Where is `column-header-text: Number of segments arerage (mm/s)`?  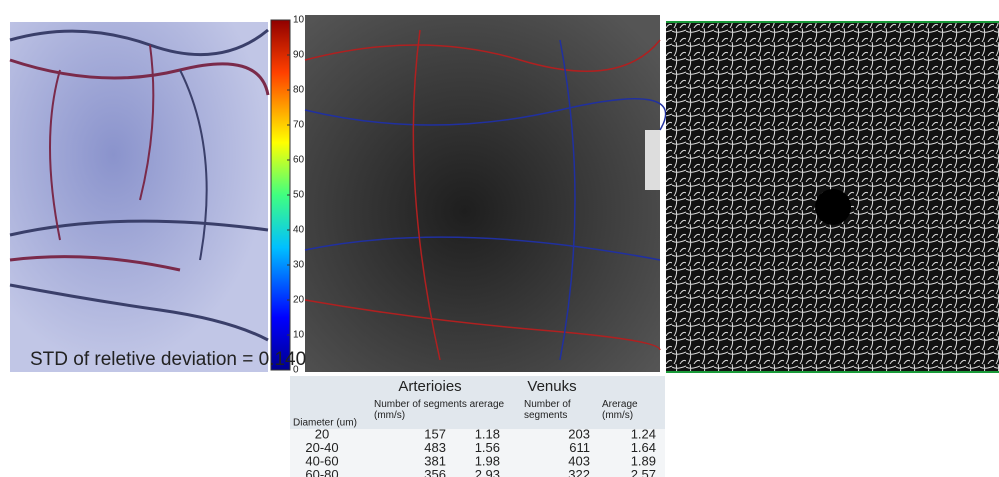 column-header-text: Number of segments arerage (mm/s) is located at coordinates (439, 410).